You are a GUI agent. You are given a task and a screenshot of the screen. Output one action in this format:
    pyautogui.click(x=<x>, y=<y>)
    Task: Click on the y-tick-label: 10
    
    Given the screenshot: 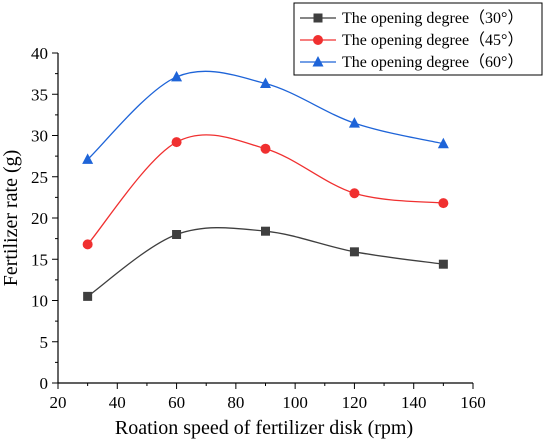 What is the action you would take?
    pyautogui.click(x=39, y=301)
    